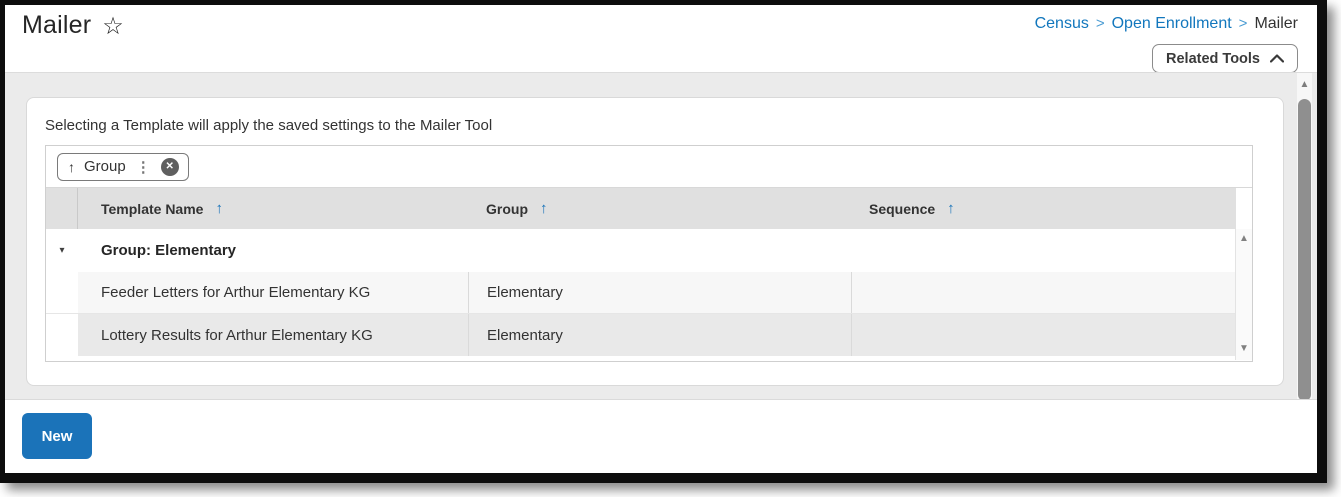  What do you see at coordinates (57, 436) in the screenshot?
I see `new-button: New` at bounding box center [57, 436].